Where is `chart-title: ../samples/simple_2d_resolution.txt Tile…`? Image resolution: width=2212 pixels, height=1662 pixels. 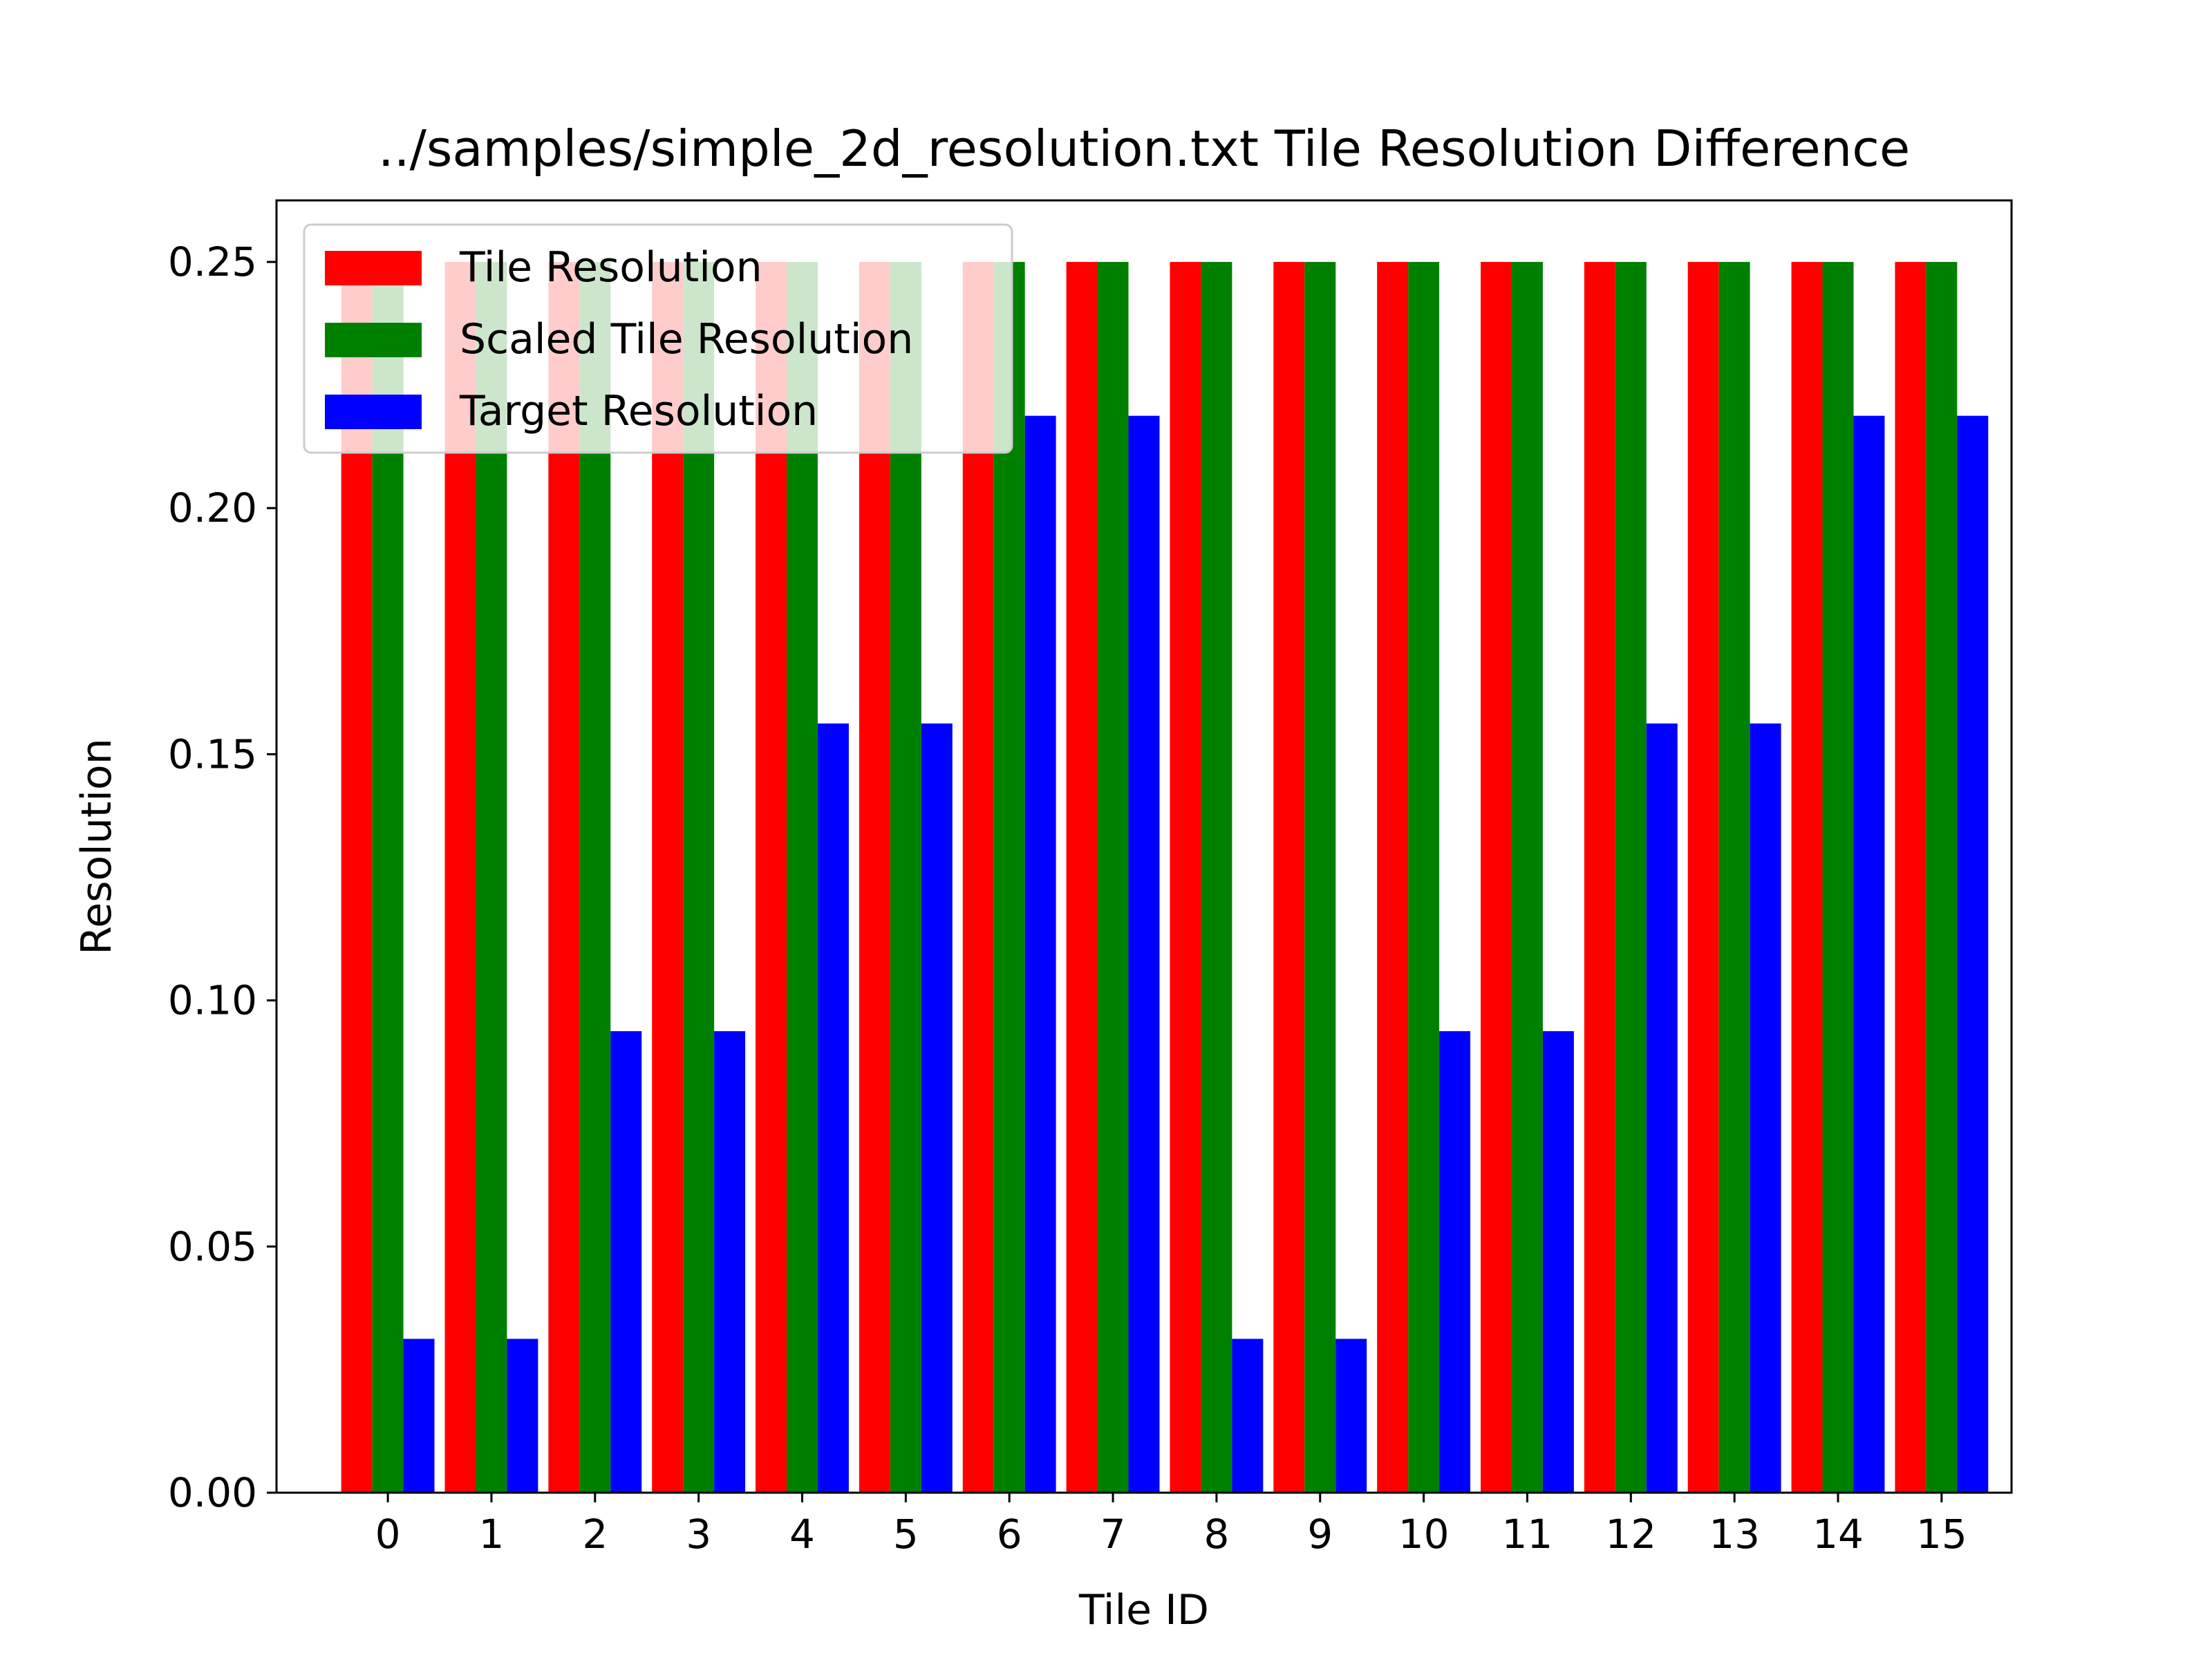
chart-title: ../samples/simple_2d_resolution.txt Tile… is located at coordinates (1144, 149).